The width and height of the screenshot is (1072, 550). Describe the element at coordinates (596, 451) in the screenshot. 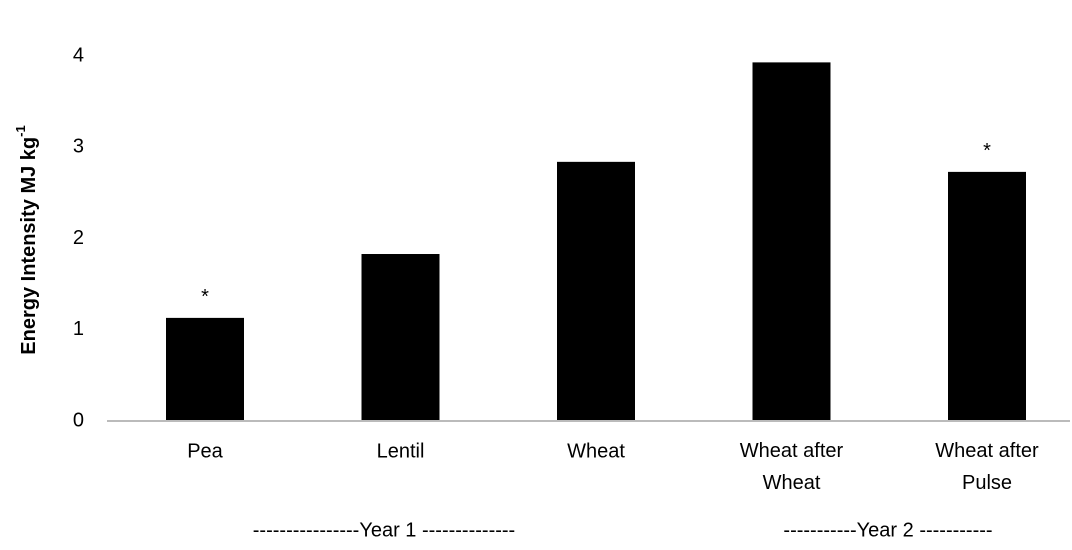

I see `x-tick-label: Wheat` at that location.